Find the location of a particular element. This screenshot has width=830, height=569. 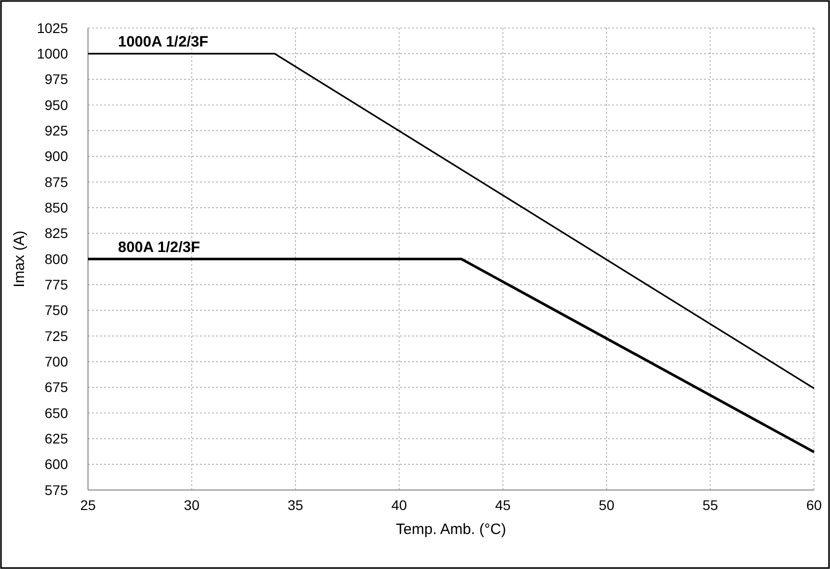

y-tick-label: 825 is located at coordinates (56, 233).